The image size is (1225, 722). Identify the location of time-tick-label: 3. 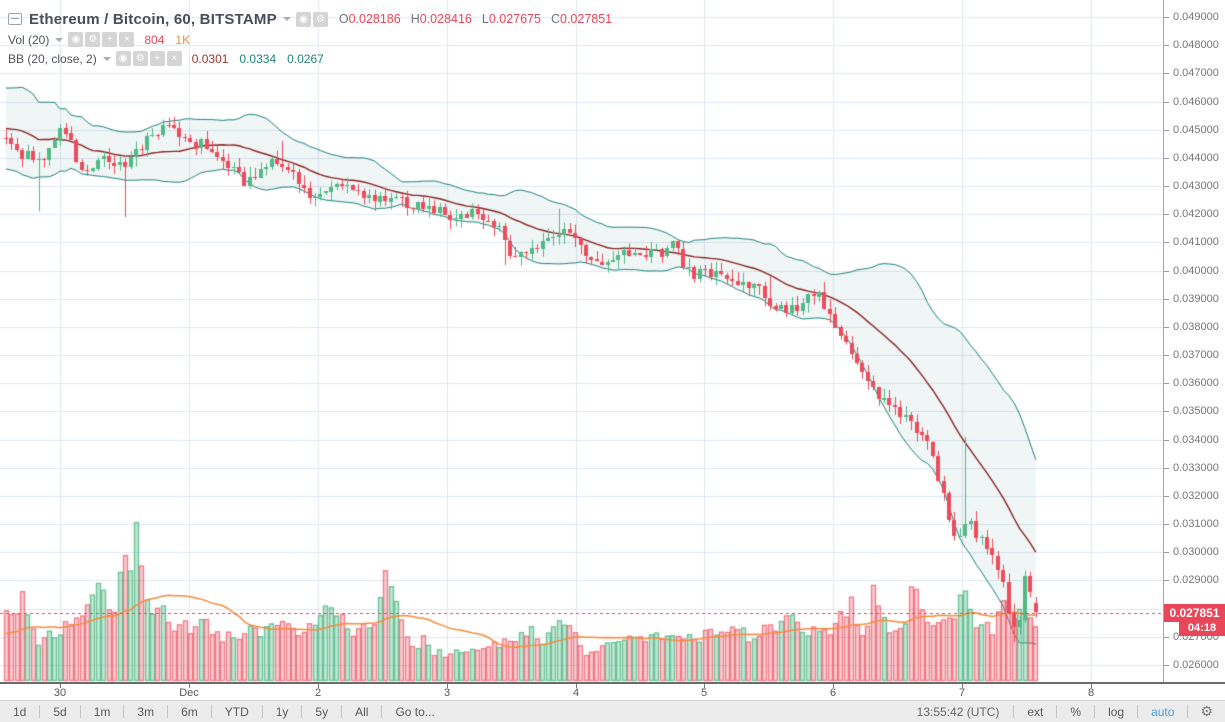
(447, 693).